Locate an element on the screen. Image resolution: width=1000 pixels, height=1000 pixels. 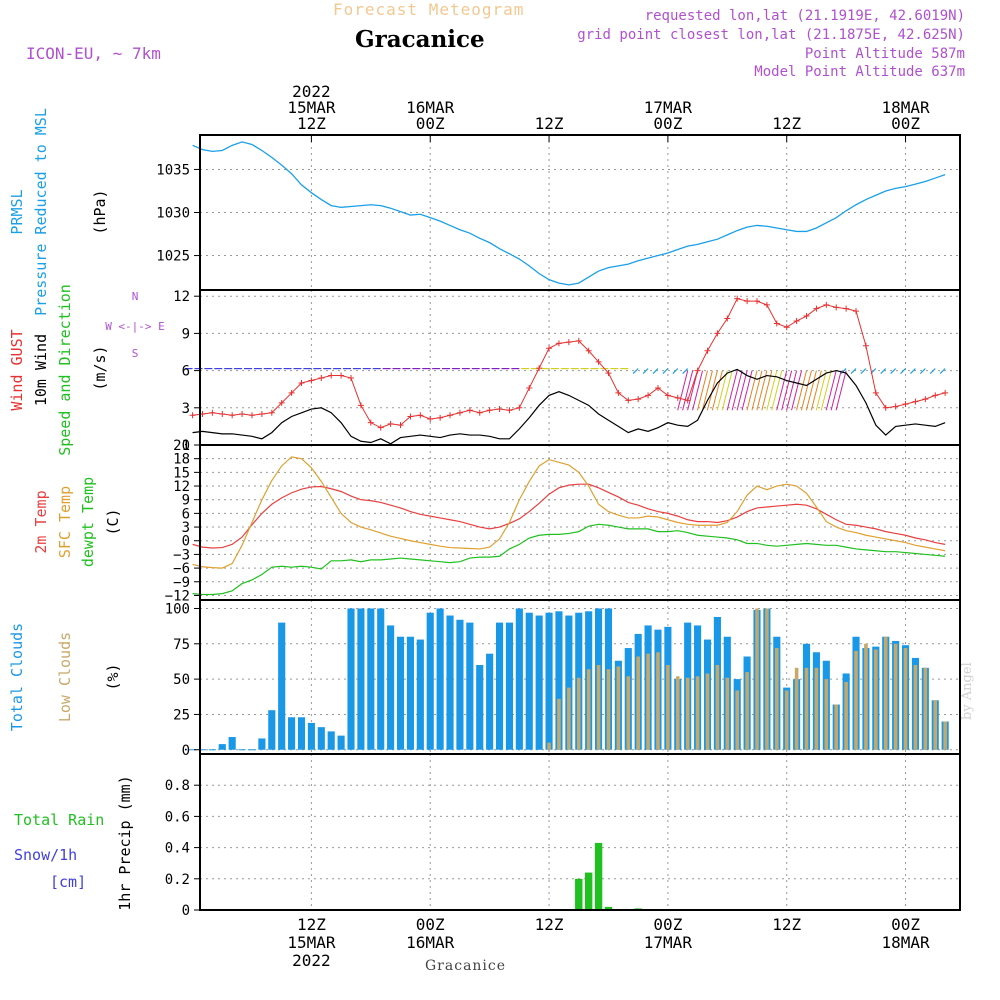
wind-panel-frame is located at coordinates (580, 367).